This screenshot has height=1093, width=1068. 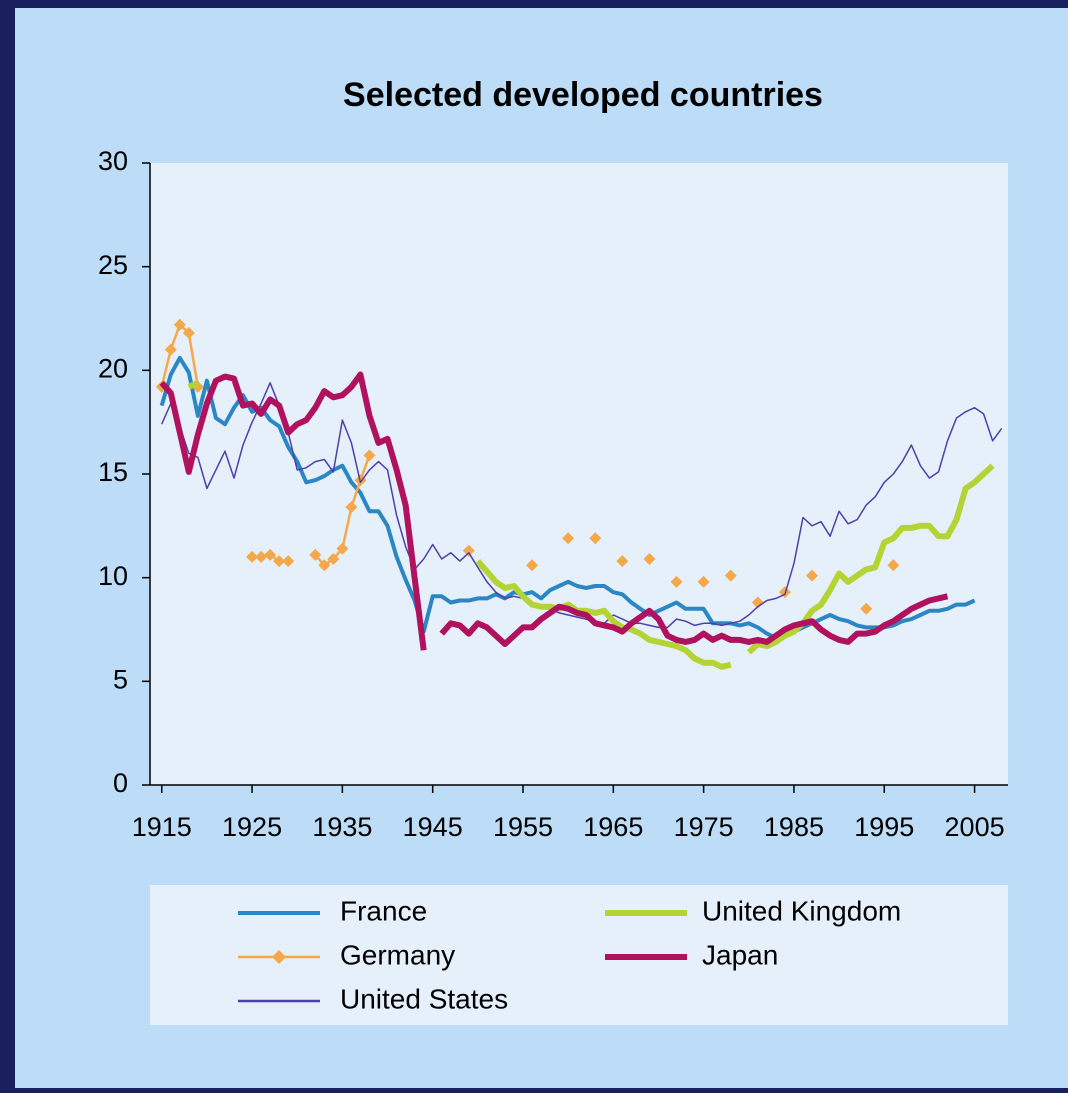 I want to click on legend-label: Germany, so click(x=397, y=954).